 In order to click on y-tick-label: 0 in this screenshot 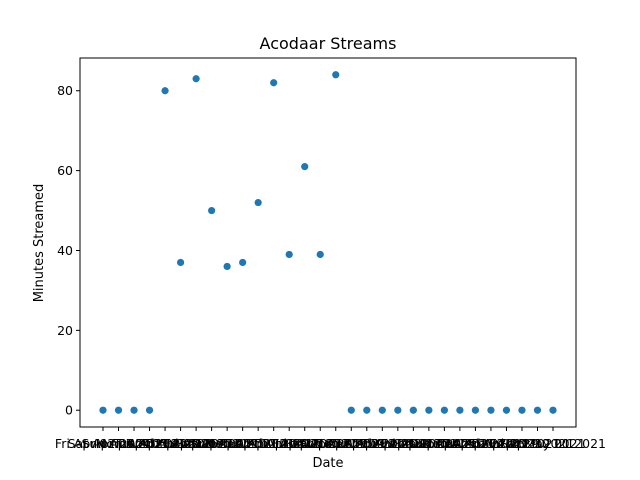, I will do `click(69, 410)`.